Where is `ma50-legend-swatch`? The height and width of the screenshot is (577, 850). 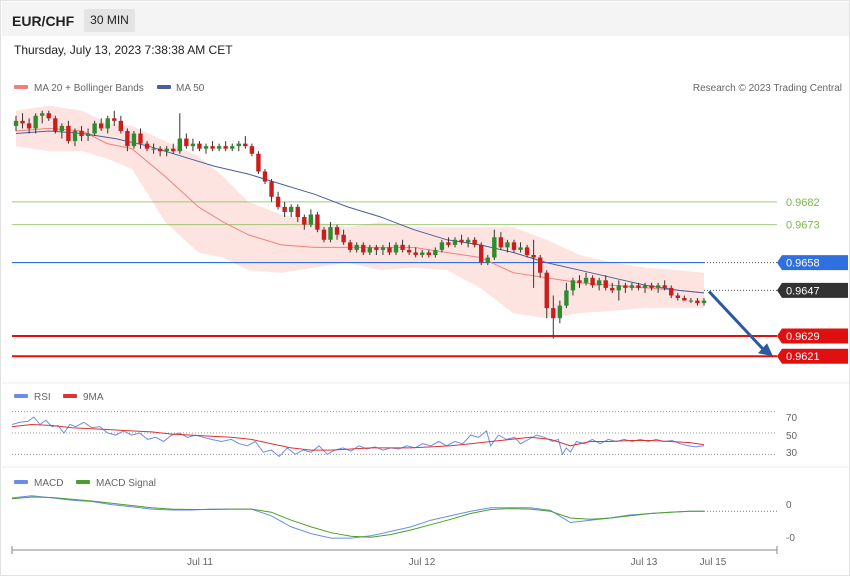 ma50-legend-swatch is located at coordinates (164, 87).